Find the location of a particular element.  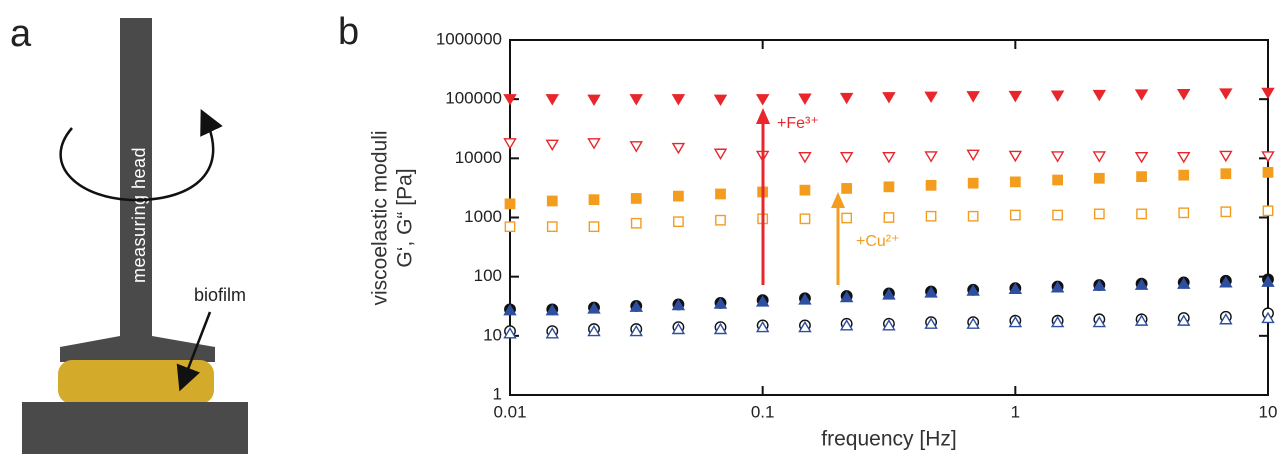

biofilm-arrow is located at coordinates (194, 351).